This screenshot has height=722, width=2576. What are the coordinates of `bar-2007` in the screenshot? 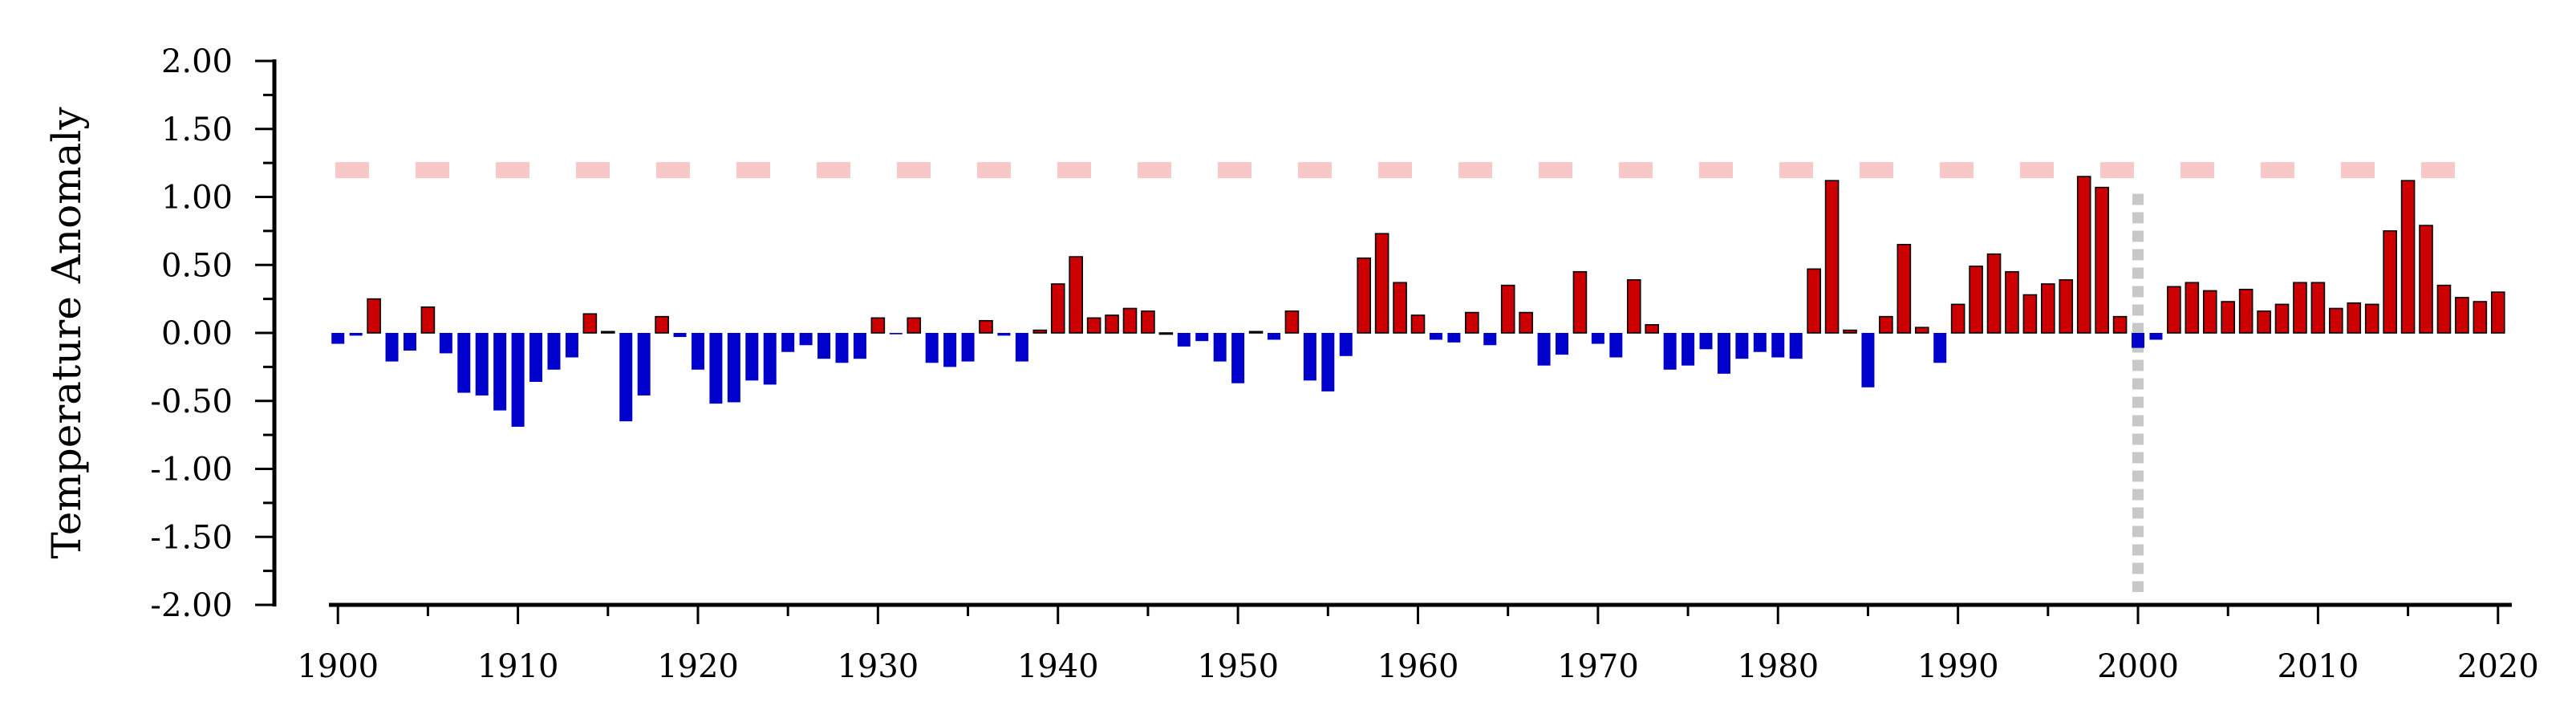 It's located at (2264, 322).